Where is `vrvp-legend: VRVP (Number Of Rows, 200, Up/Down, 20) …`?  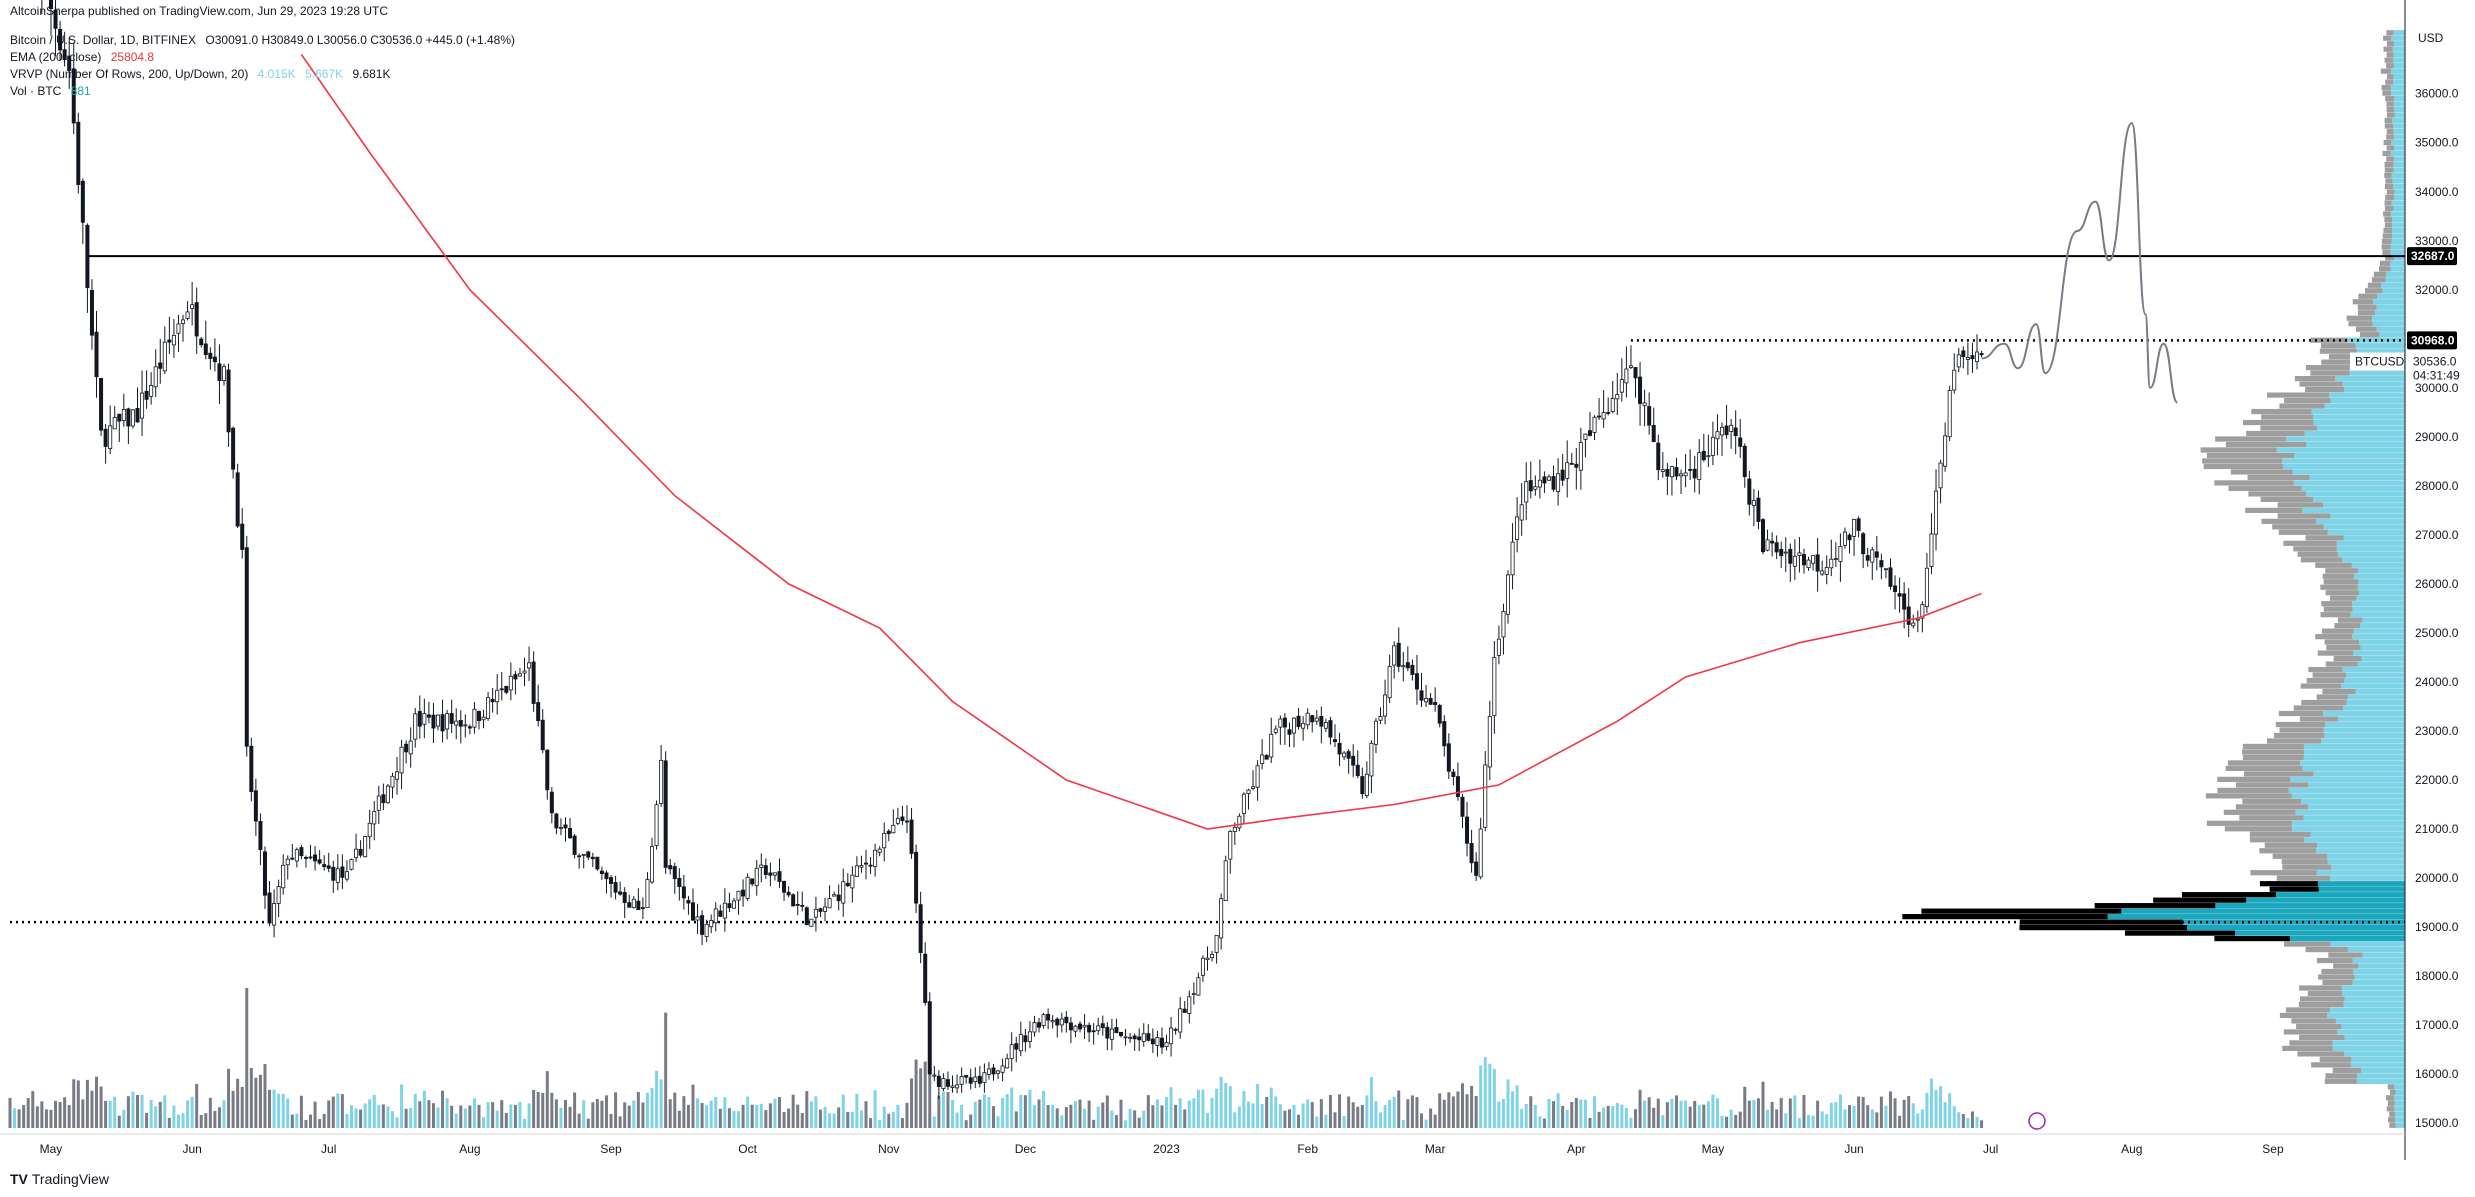
vrvp-legend: VRVP (Number Of Rows, 200, Up/Down, 20) … is located at coordinates (203, 74).